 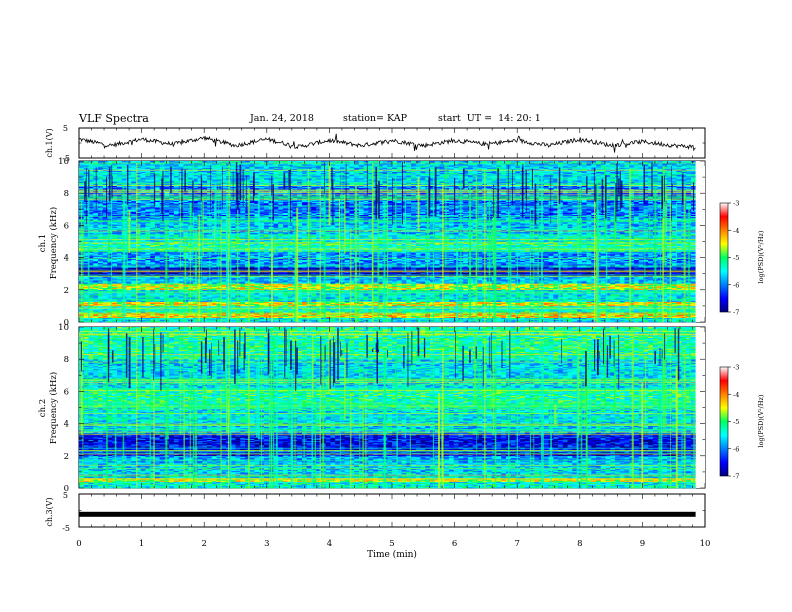 What do you see at coordinates (375, 143) in the screenshot?
I see `ch1-waveform-panel: 5 -5 ch.1(V)` at bounding box center [375, 143].